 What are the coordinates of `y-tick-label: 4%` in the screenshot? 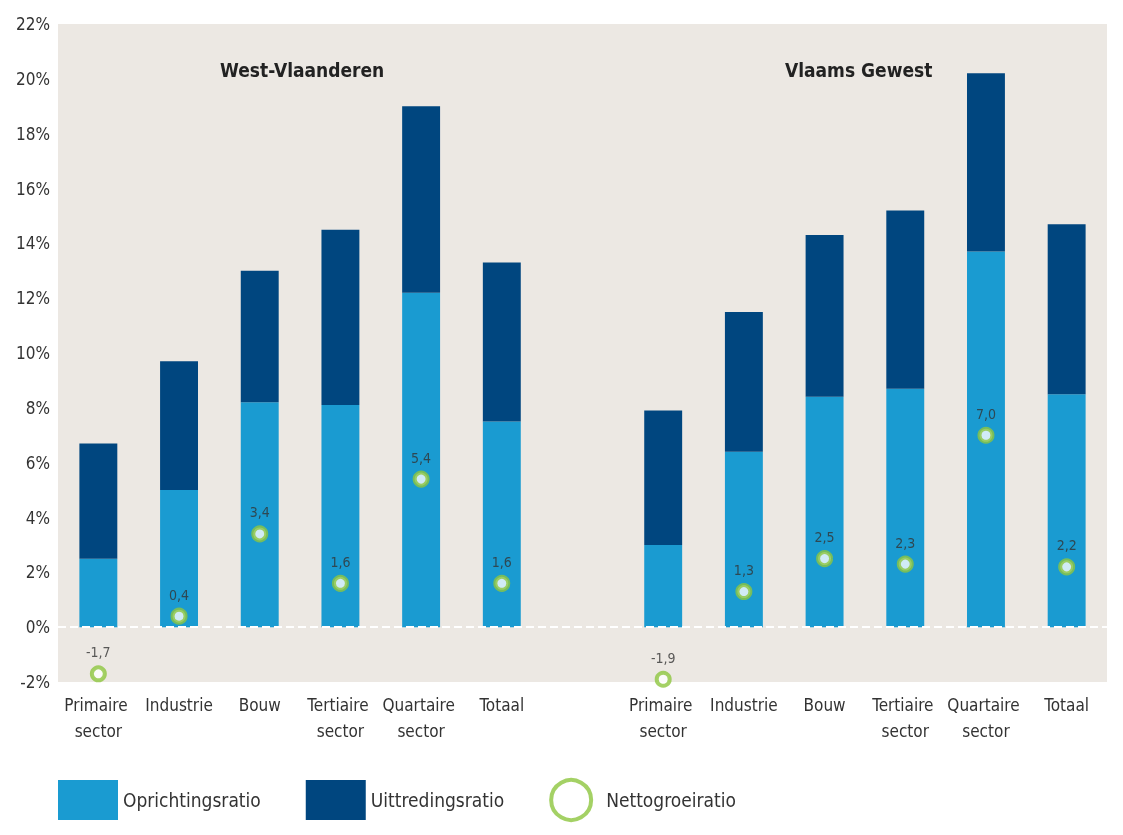 It's located at (37, 517).